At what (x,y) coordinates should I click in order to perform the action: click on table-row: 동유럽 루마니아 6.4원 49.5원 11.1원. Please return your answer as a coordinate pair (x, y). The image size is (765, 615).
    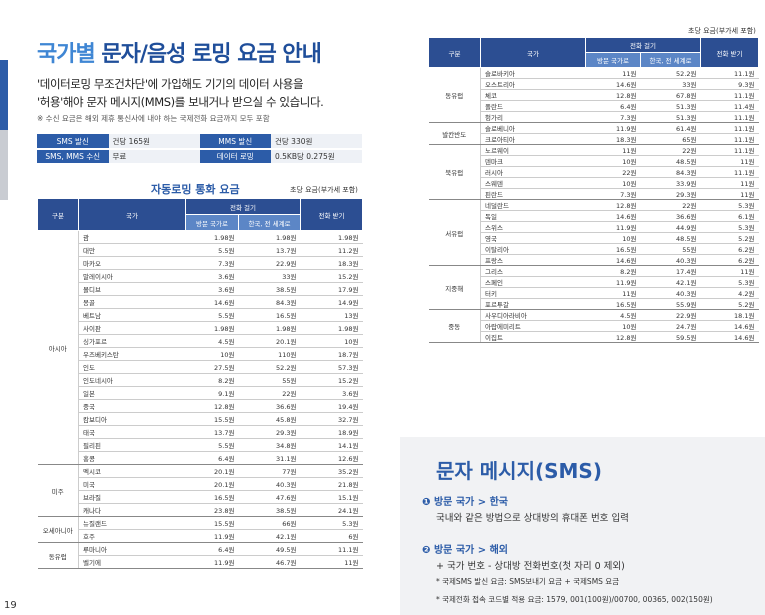
    Looking at the image, I should click on (200, 555).